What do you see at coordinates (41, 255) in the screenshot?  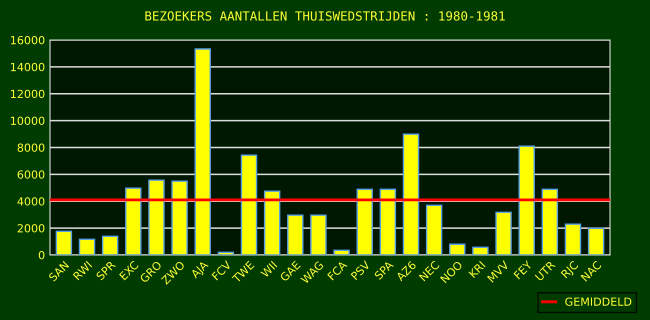 I see `y-tick-label: 0` at bounding box center [41, 255].